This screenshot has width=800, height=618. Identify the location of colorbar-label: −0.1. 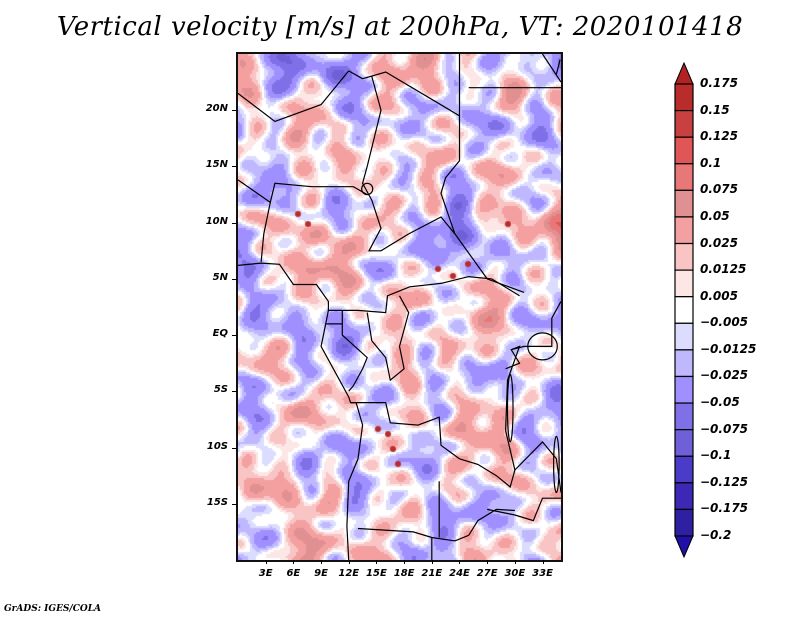
(716, 455).